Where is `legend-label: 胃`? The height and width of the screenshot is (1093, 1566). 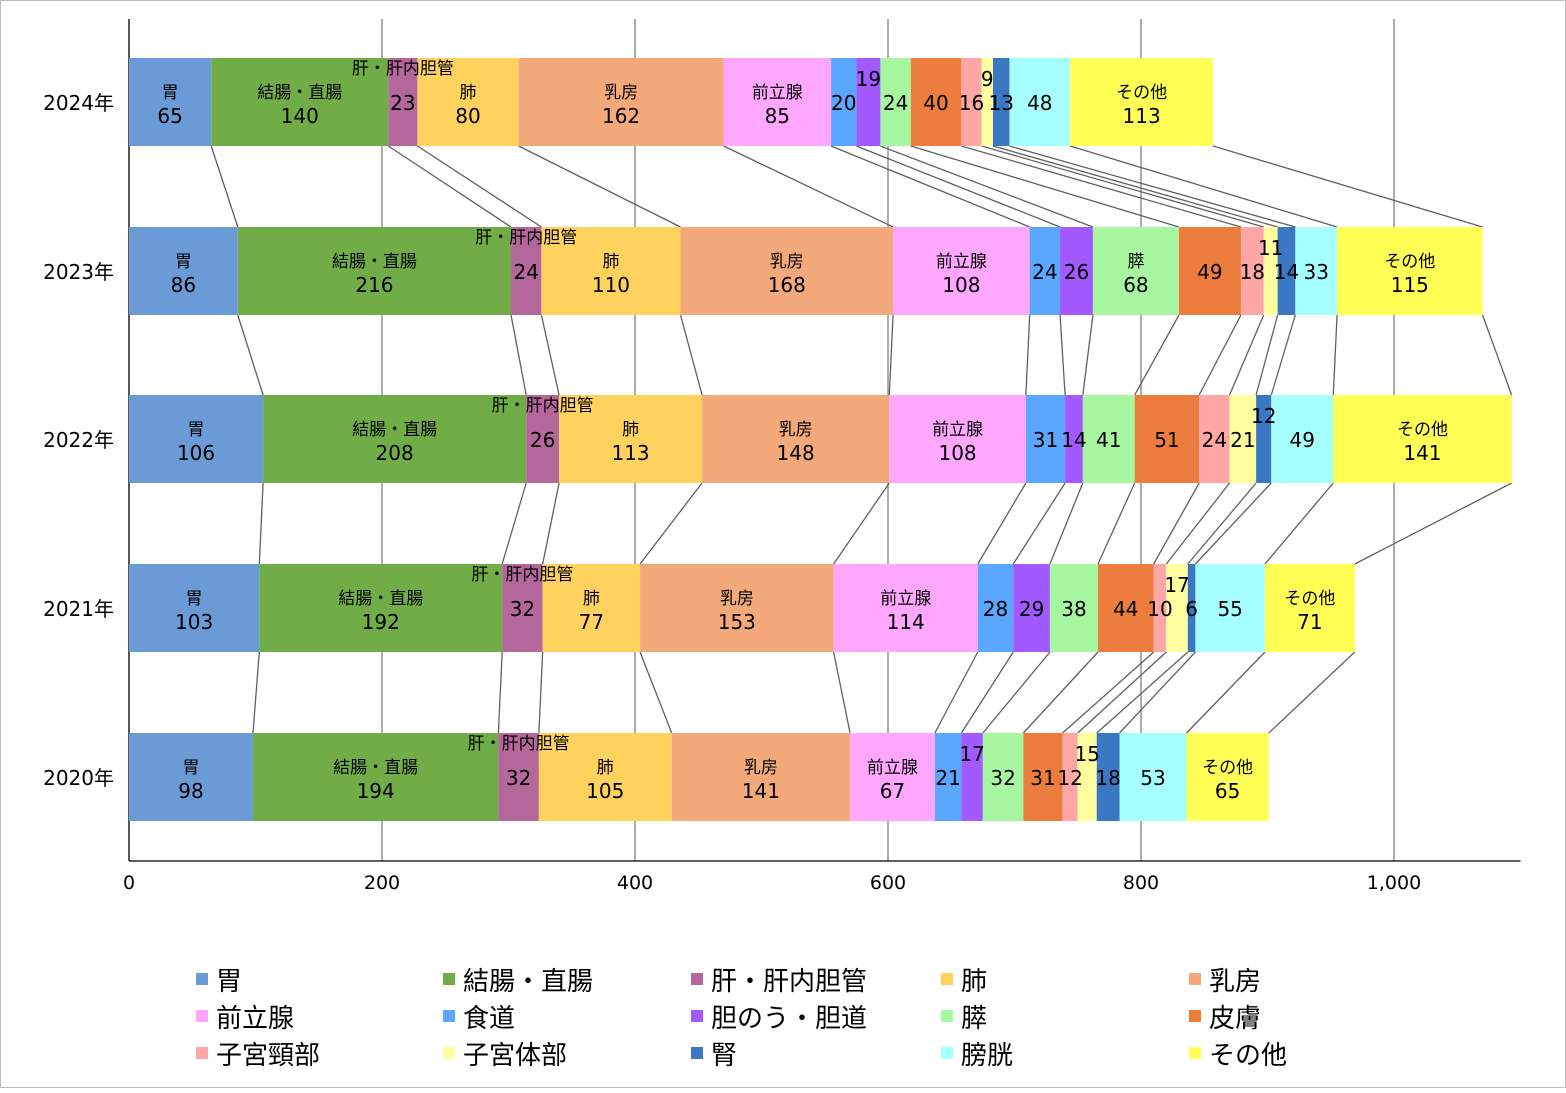
legend-label: 胃 is located at coordinates (229, 982).